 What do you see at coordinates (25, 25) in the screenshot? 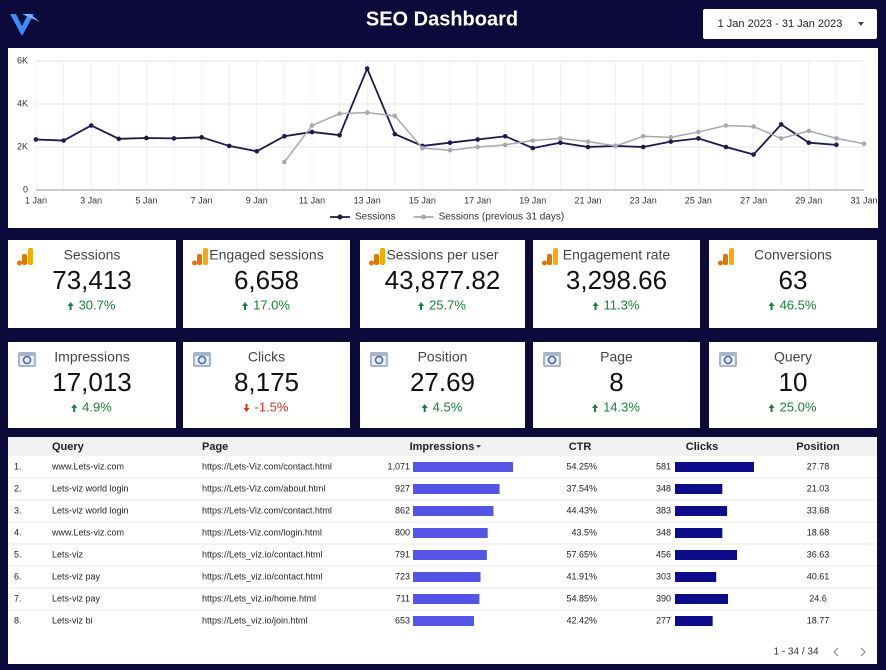
I see `logo` at bounding box center [25, 25].